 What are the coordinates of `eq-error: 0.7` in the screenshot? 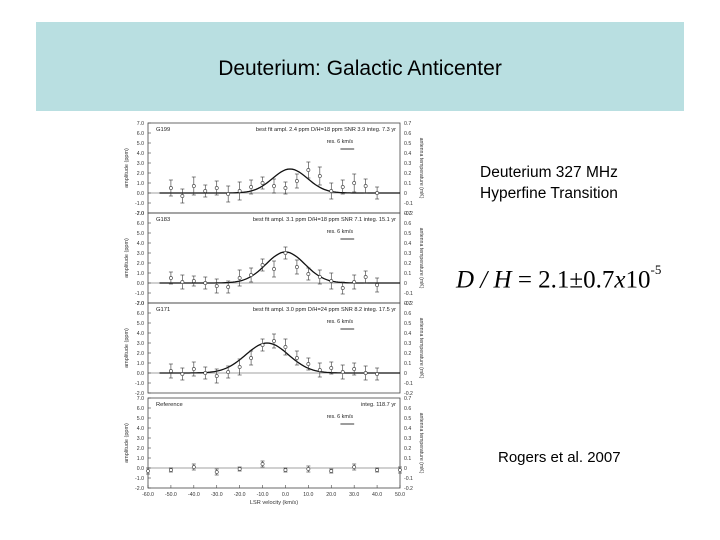 It's located at (599, 280).